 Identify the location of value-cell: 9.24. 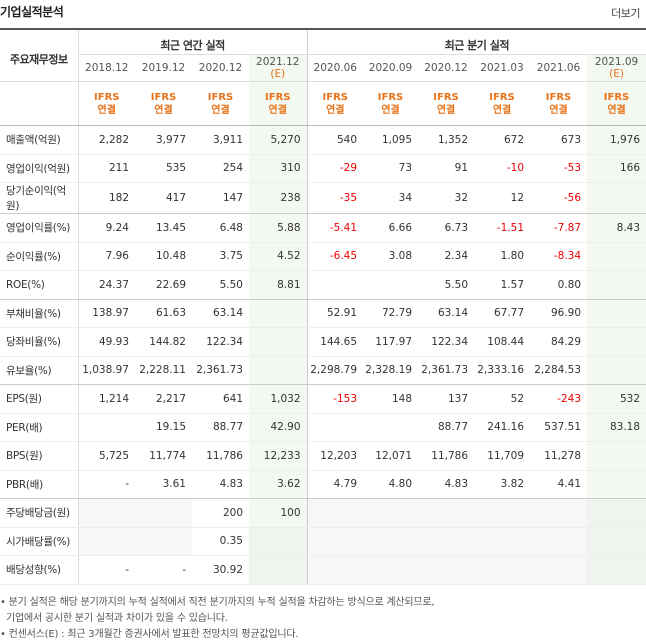
(106, 228).